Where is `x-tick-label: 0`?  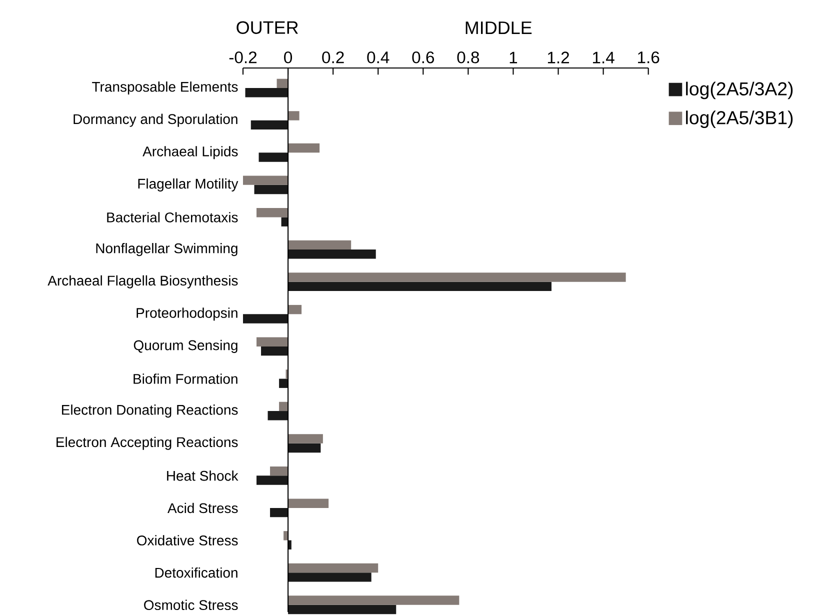
x-tick-label: 0 is located at coordinates (288, 57).